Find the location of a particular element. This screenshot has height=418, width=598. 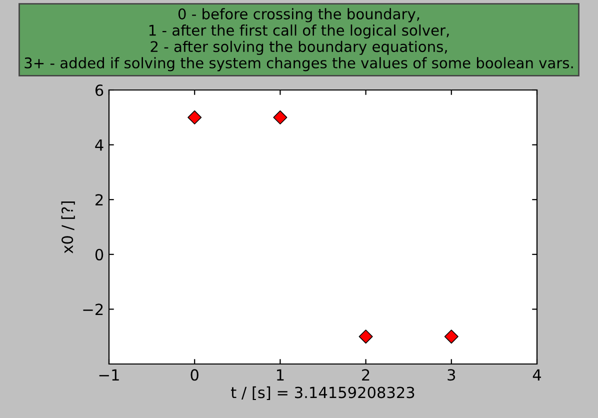

x-tick-label: 3 is located at coordinates (452, 375).